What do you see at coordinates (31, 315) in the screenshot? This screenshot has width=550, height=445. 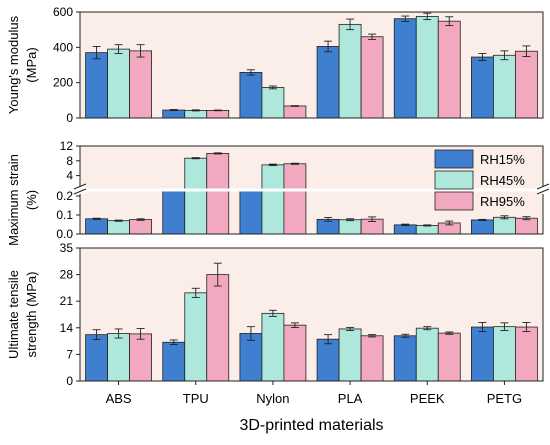 I see `y-axis-title-line-1: strength (MPa)` at bounding box center [31, 315].